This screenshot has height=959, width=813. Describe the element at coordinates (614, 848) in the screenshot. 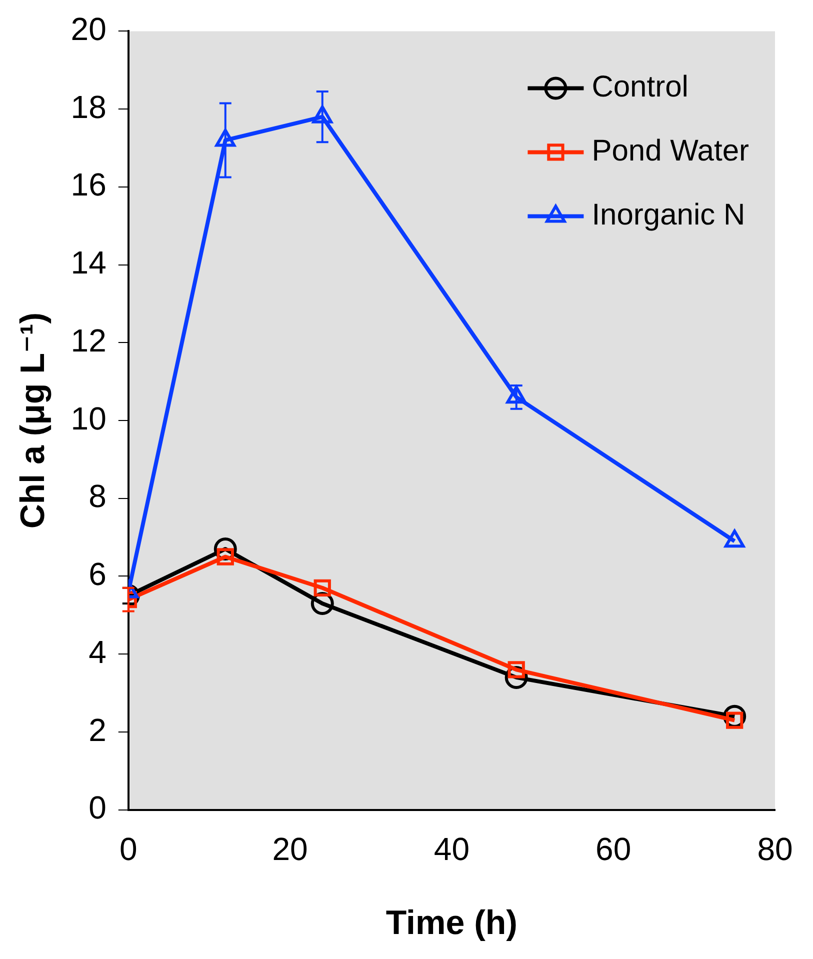

I see `x-tick-label: 60` at that location.